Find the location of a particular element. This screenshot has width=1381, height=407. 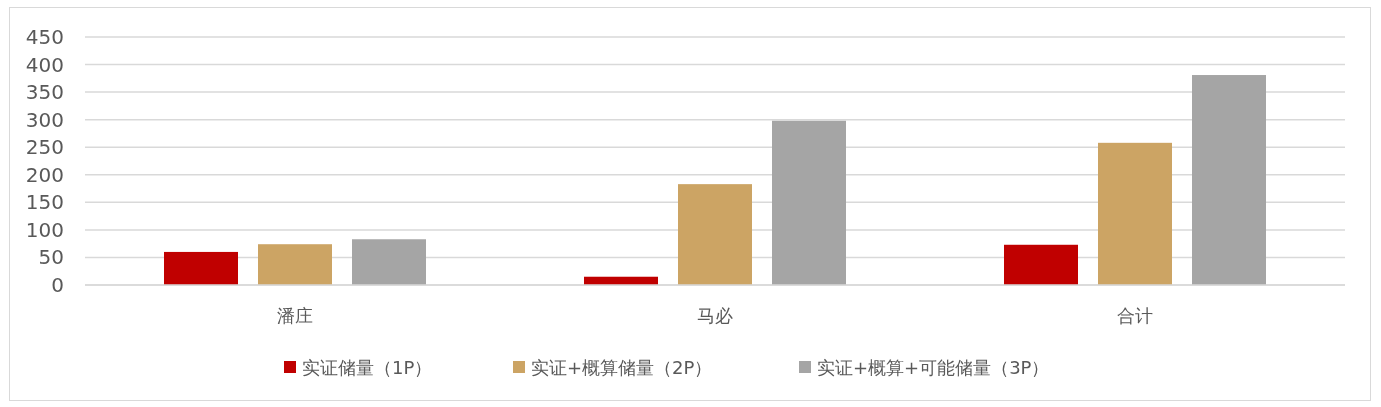

x-tick-label: 马必 is located at coordinates (715, 315).